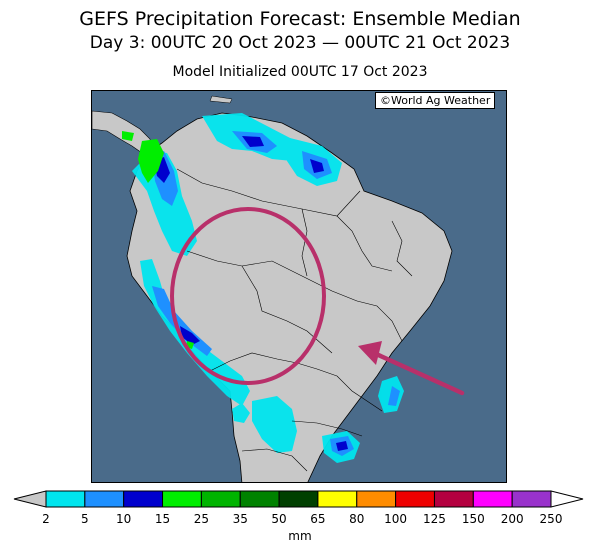  What do you see at coordinates (418, 373) in the screenshot?
I see `highlight-arrow-shaft` at bounding box center [418, 373].